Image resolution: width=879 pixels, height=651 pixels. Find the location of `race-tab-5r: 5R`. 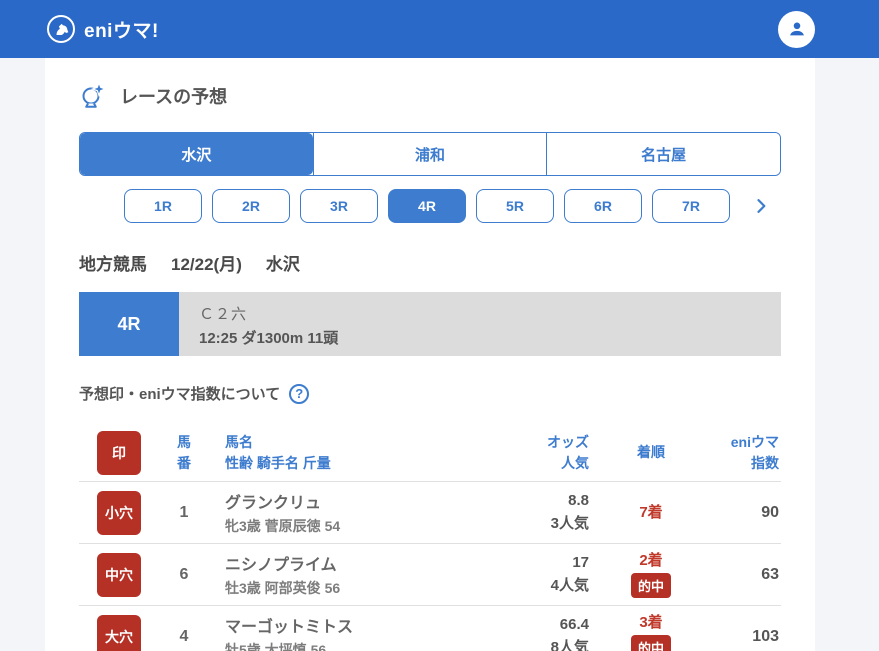

race-tab-5r: 5R is located at coordinates (515, 206).